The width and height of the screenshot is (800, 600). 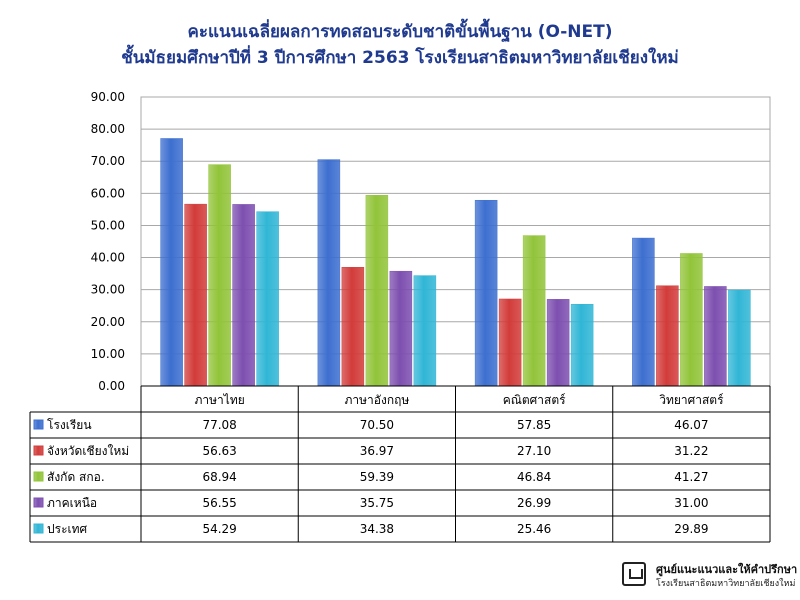 What do you see at coordinates (691, 425) in the screenshot?
I see `data-cell: 46.07` at bounding box center [691, 425].